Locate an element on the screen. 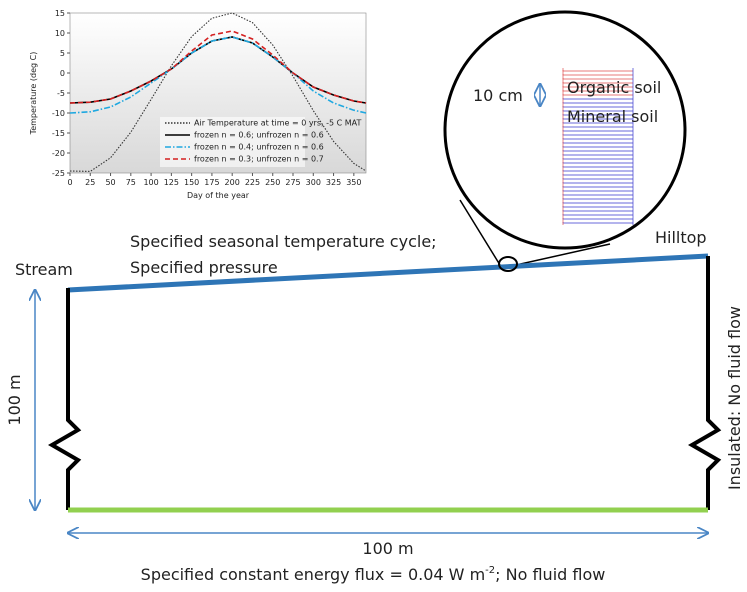 This screenshot has width=747, height=592. zoom-spot is located at coordinates (508, 264).